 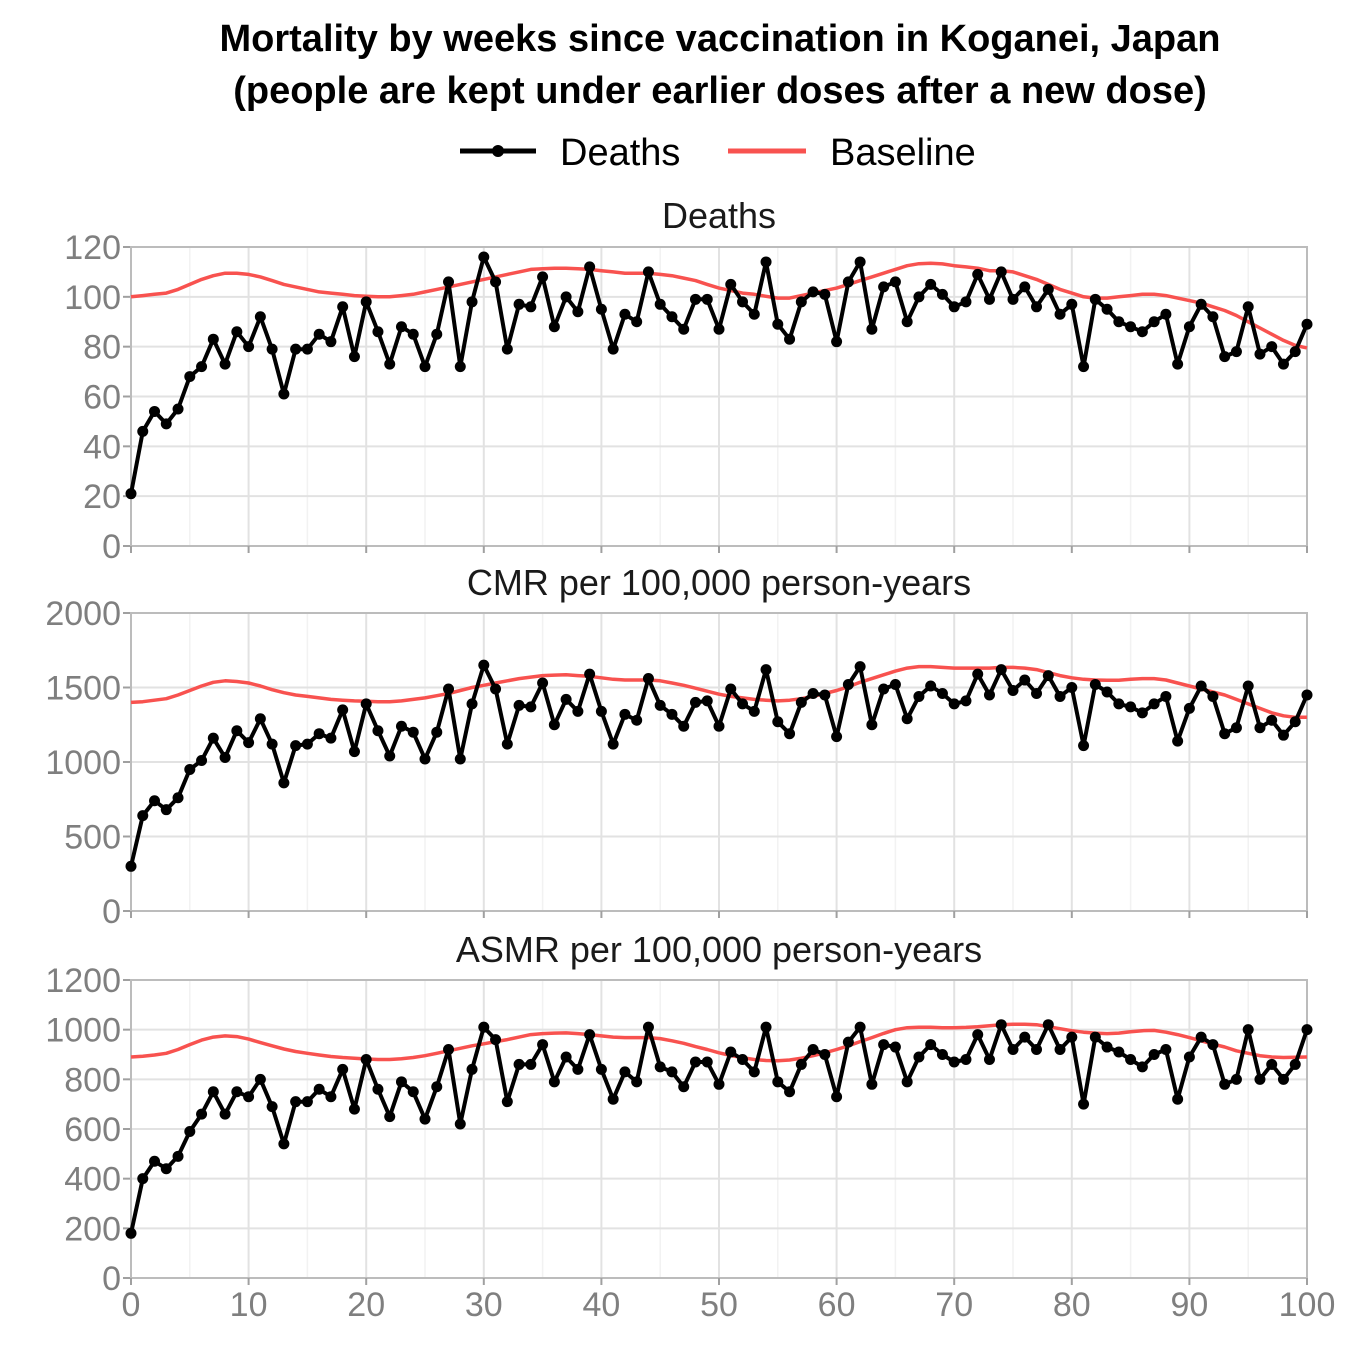 I want to click on y-tick-label: 1000, so click(x=83, y=763).